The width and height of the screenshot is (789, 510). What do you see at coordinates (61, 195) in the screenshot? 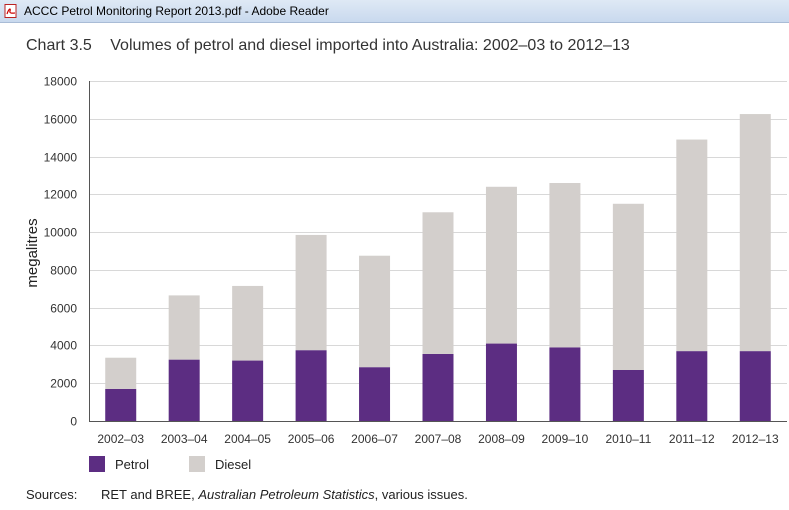
I see `y-tick-label: 12000` at bounding box center [61, 195].